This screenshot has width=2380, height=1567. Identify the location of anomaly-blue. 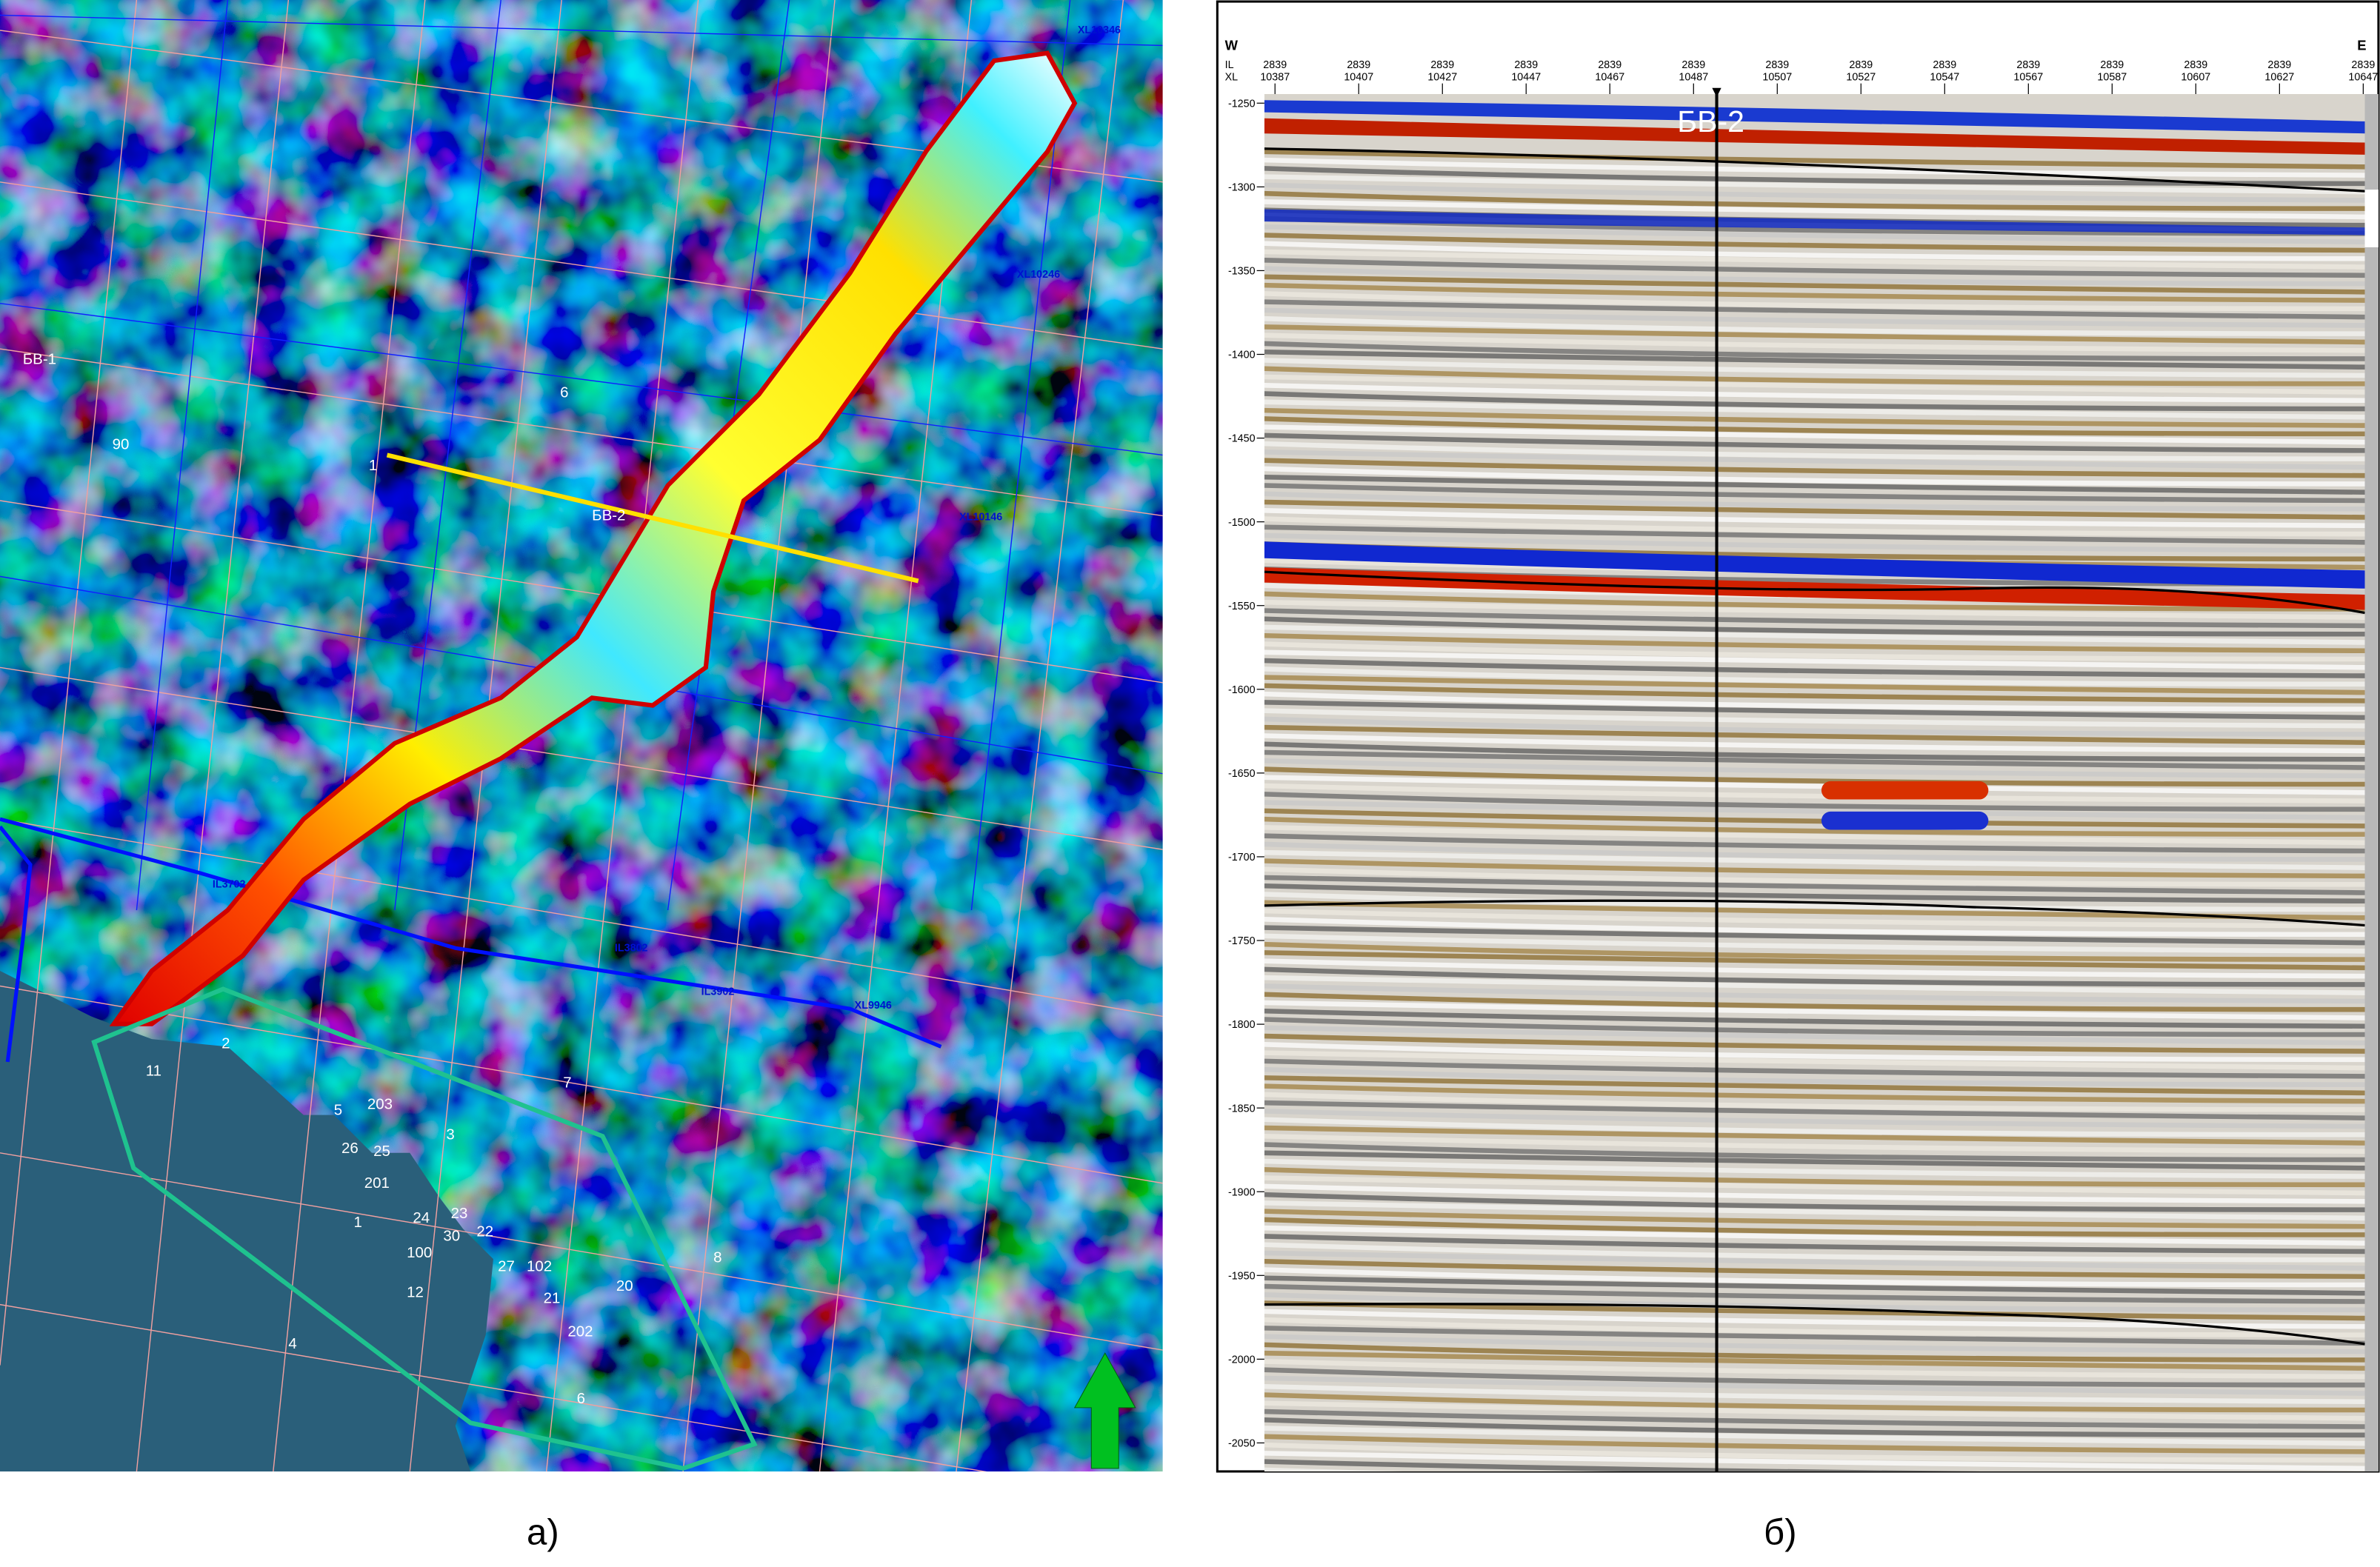
(1905, 820).